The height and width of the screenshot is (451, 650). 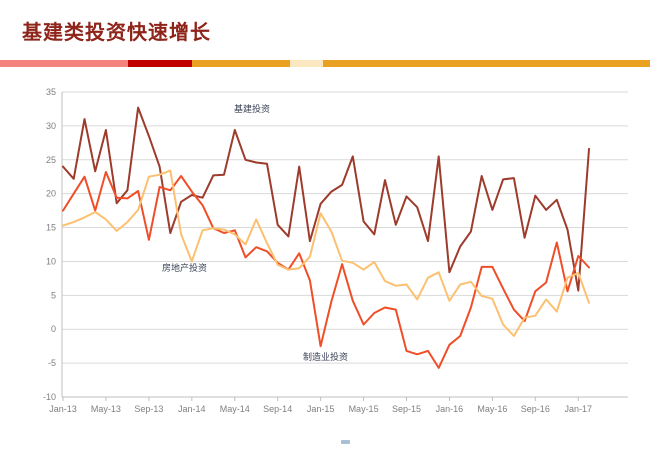 What do you see at coordinates (63, 409) in the screenshot?
I see `x-tick-label: Jan-13` at bounding box center [63, 409].